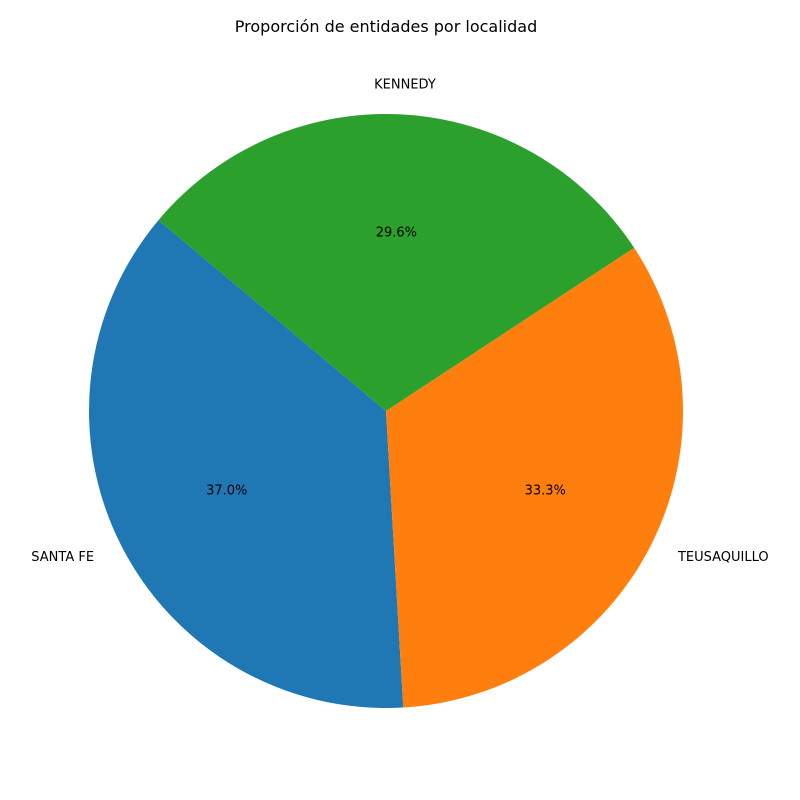  Describe the element at coordinates (723, 557) in the screenshot. I see `slice-label: TEUSAQUILLO` at that location.